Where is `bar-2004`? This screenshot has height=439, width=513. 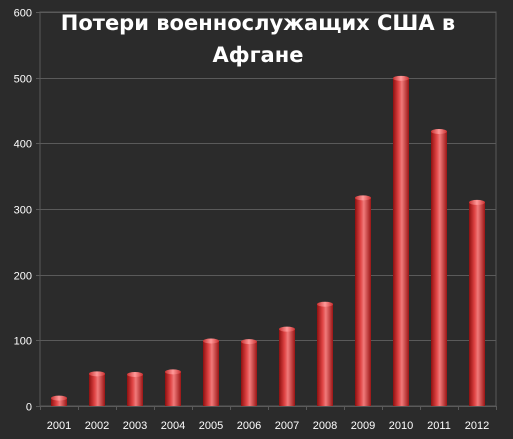
bar-2004 is located at coordinates (173, 387).